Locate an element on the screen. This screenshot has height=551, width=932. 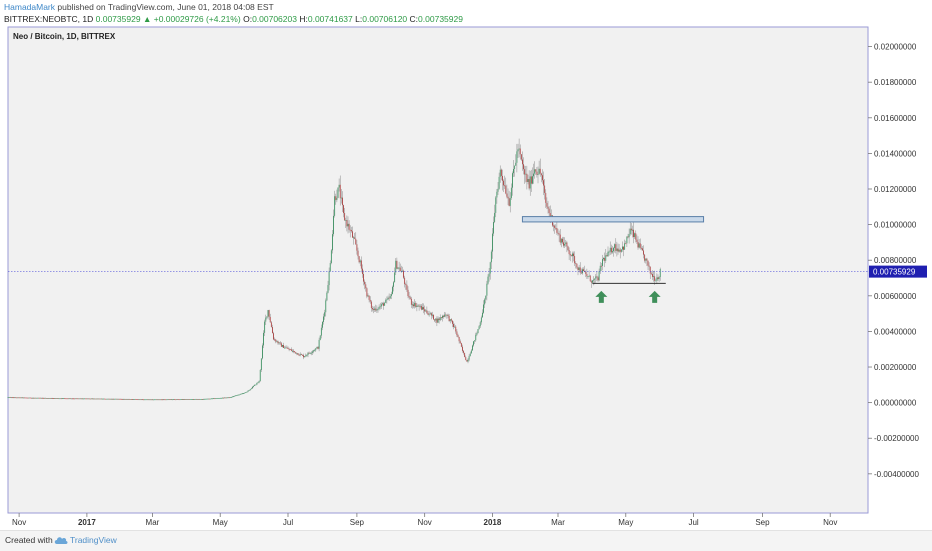
author-link: HamadaMark is located at coordinates (30, 7).